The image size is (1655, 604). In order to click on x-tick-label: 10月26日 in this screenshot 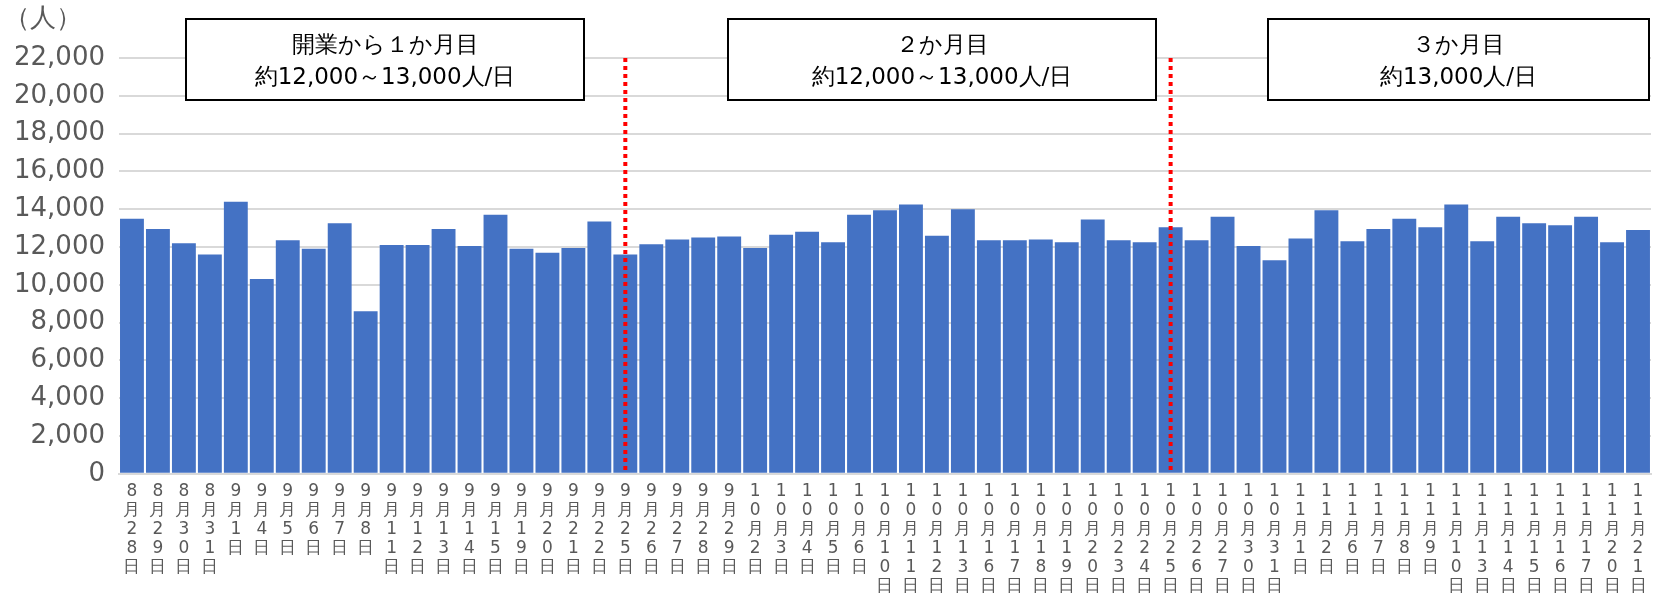, I will do `click(1197, 537)`.